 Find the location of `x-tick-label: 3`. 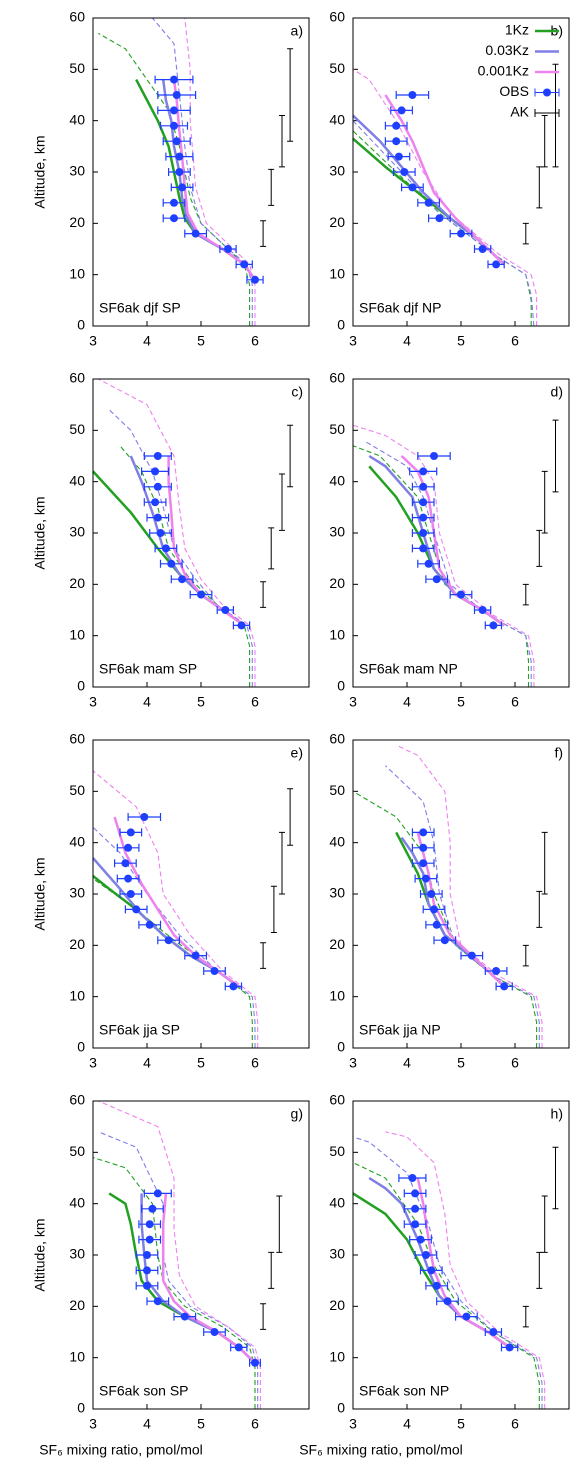

x-tick-label: 3 is located at coordinates (93, 1424).